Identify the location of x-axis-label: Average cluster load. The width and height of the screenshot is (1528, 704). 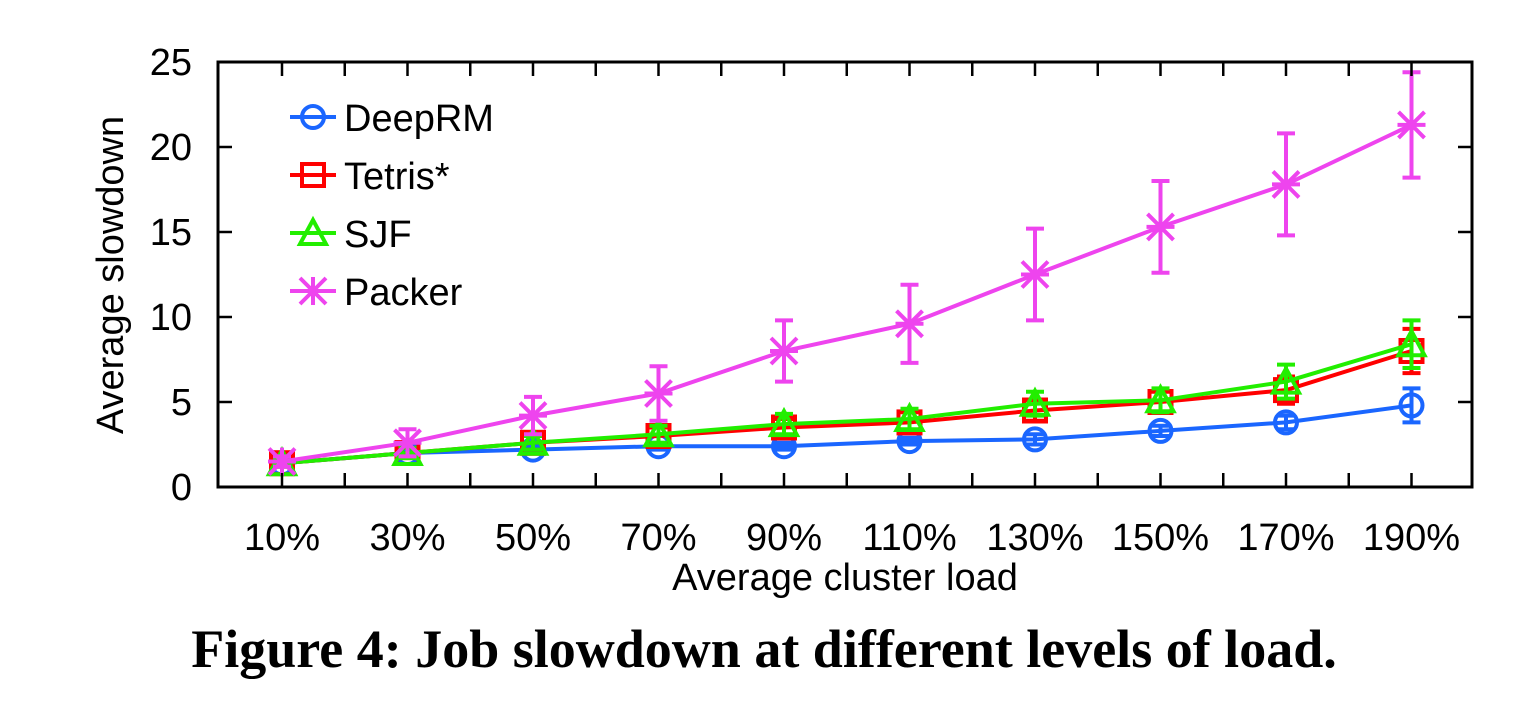
(845, 578).